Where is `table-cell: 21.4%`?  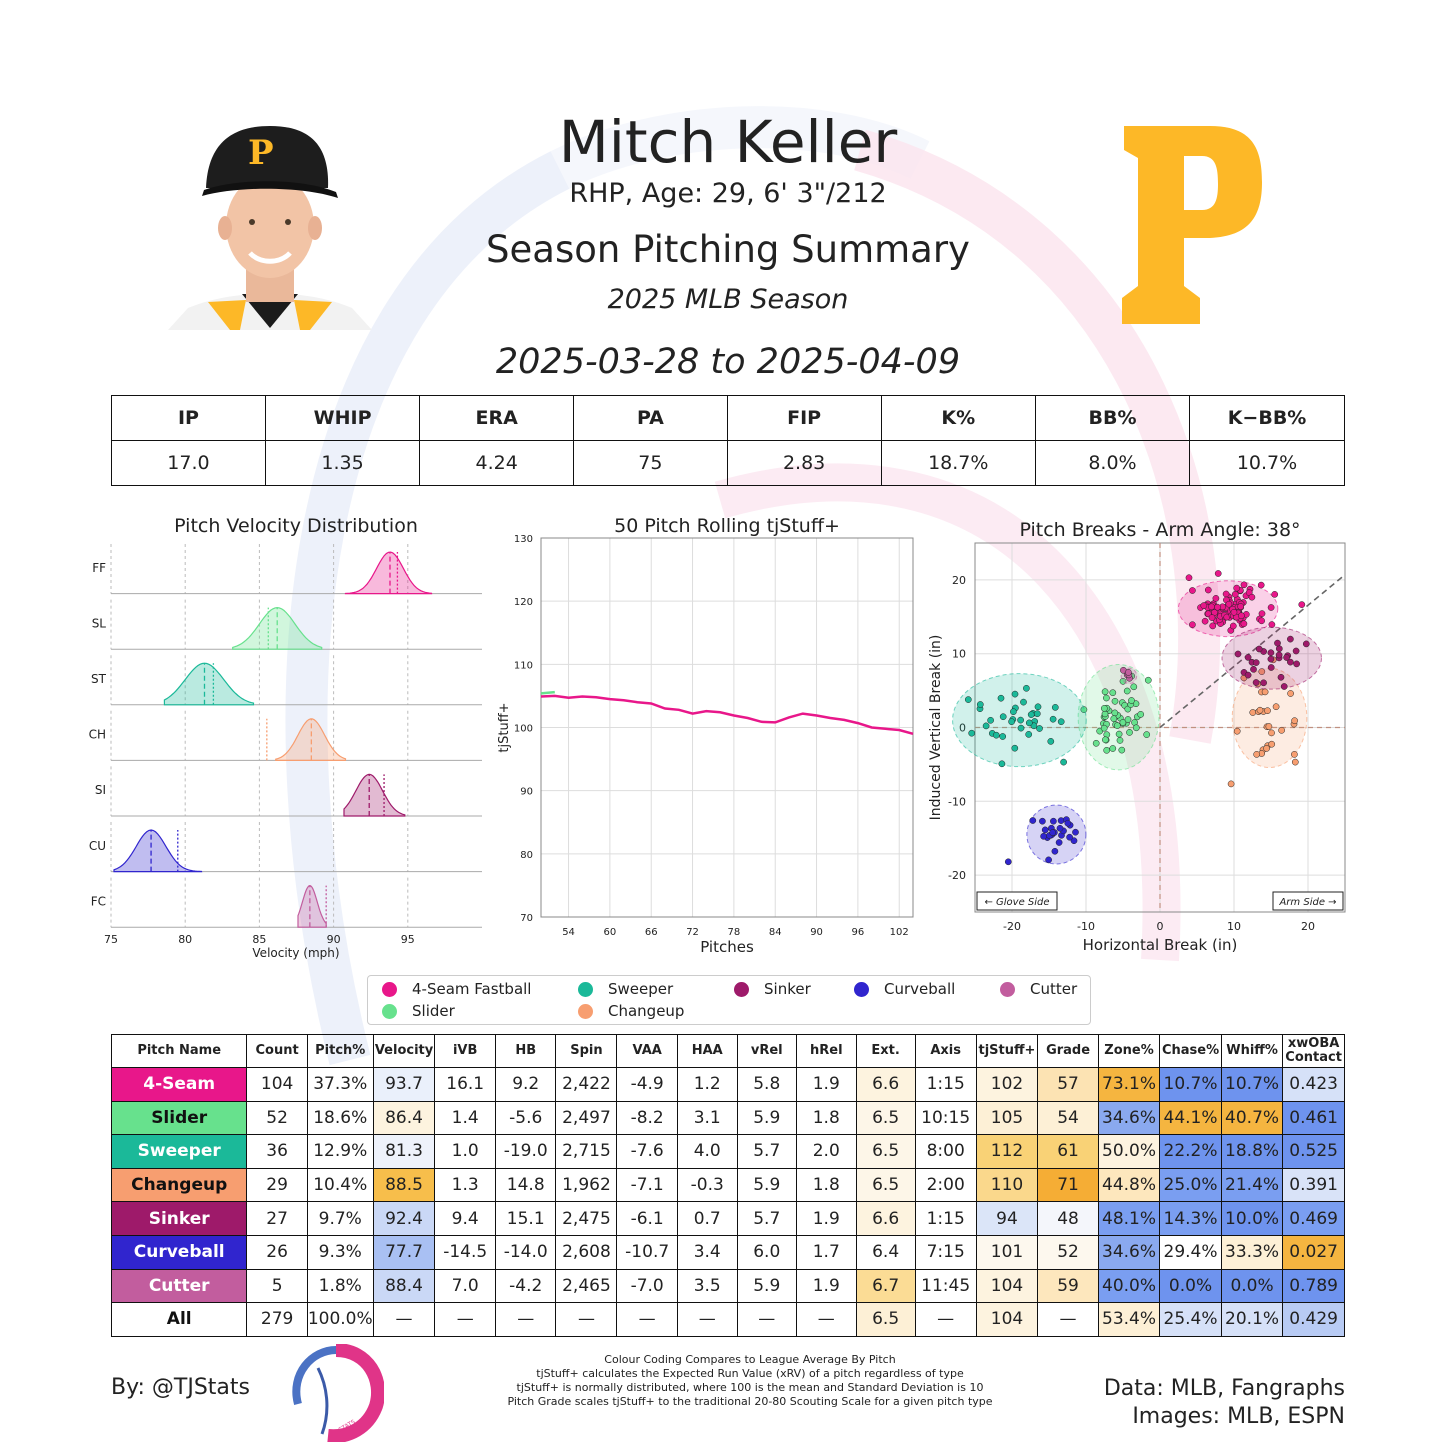 table-cell: 21.4% is located at coordinates (1252, 1185).